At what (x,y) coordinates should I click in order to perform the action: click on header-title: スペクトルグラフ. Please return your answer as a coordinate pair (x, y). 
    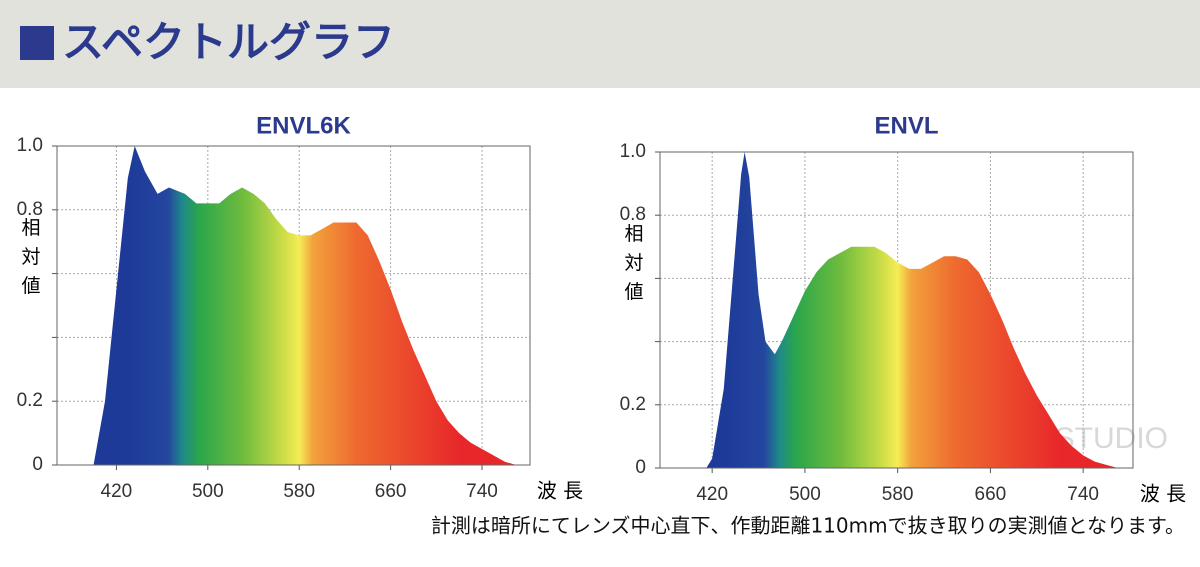
    Looking at the image, I should click on (228, 42).